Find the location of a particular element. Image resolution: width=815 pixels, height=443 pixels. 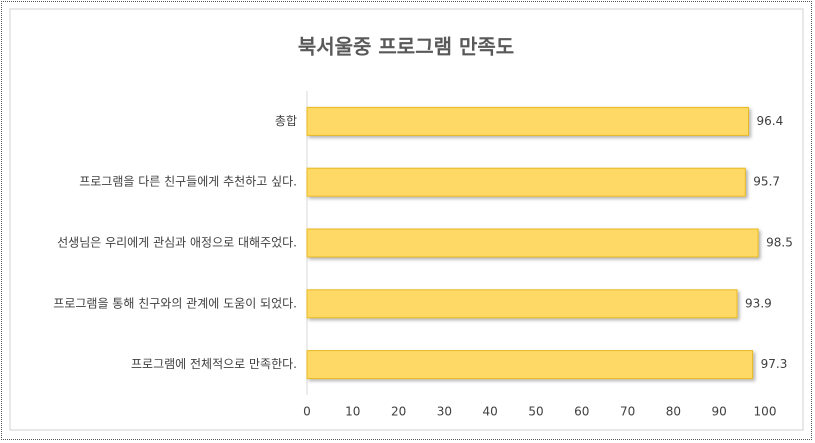

y-tick-label: 프로그램에 전체적으로 만족한다. is located at coordinates (214, 364).